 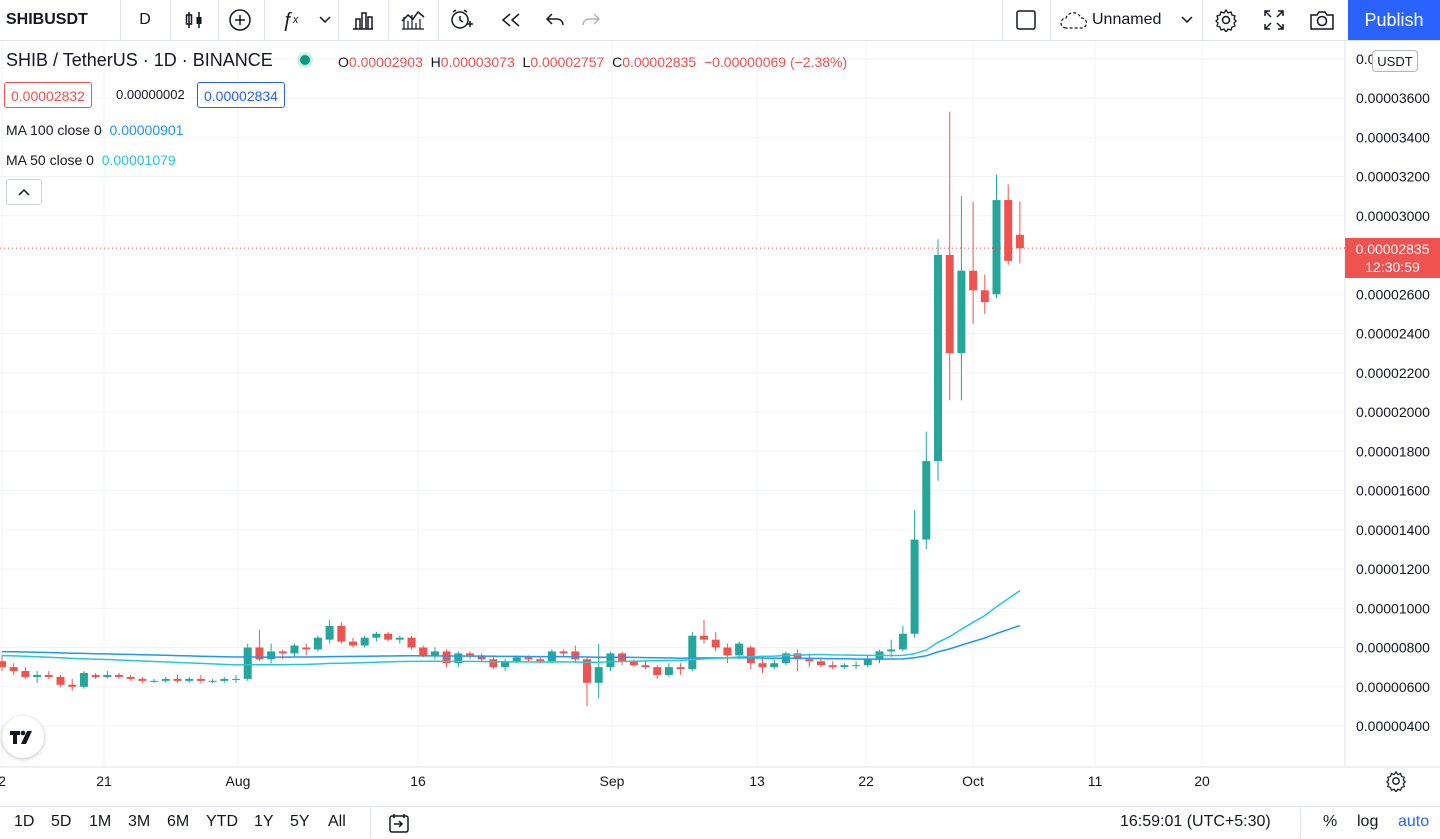 What do you see at coordinates (1322, 20) in the screenshot?
I see `camera-icon` at bounding box center [1322, 20].